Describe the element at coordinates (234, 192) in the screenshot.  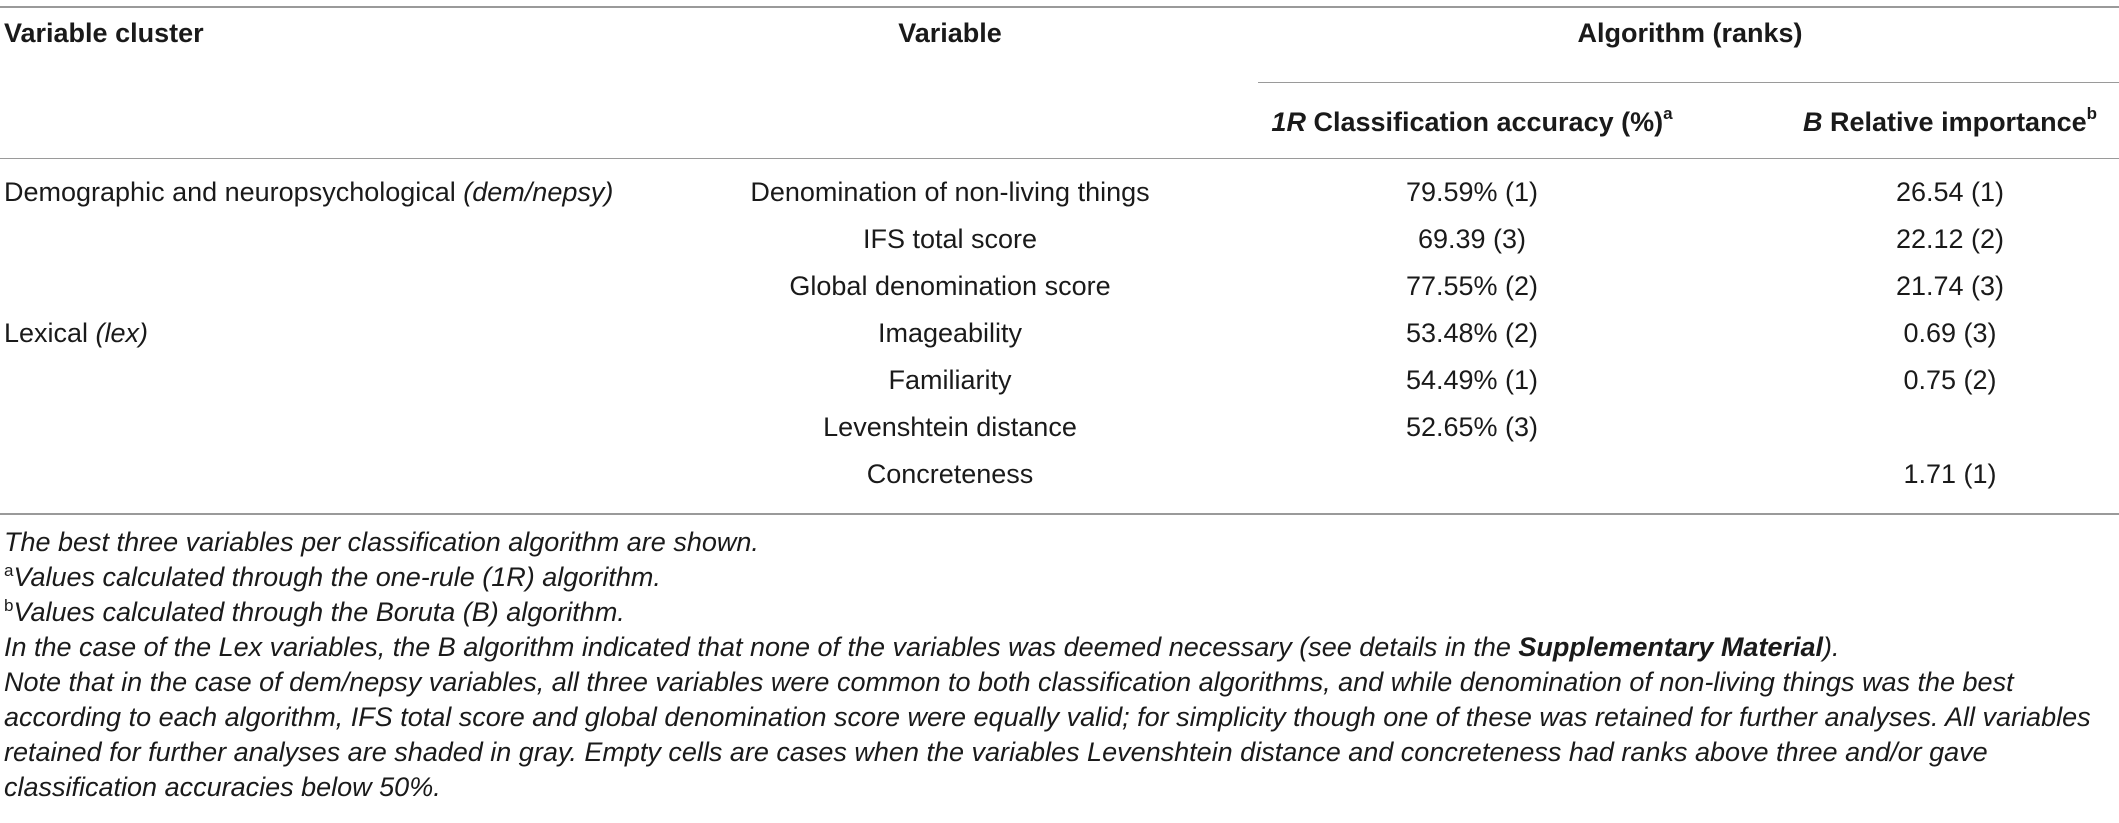
I see `cluster-label: Demographic and neuropsychological` at that location.